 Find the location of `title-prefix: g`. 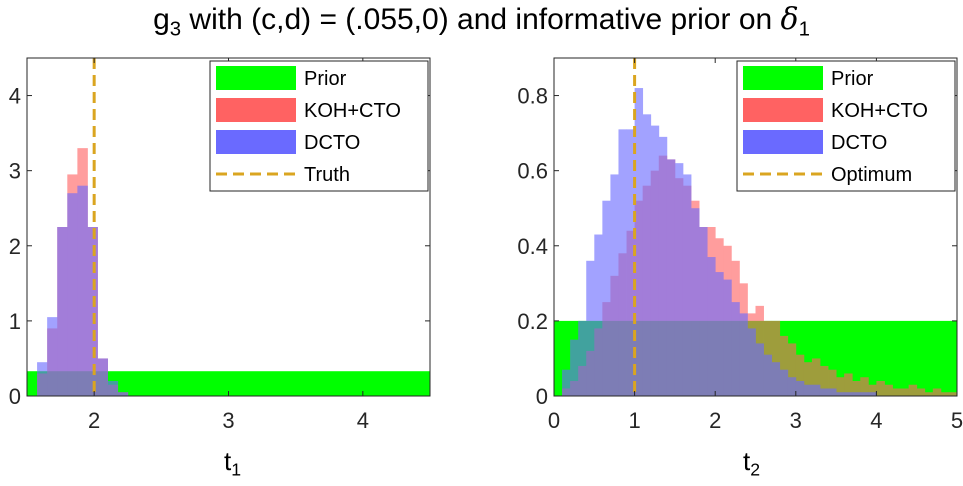

title-prefix: g is located at coordinates (161, 19).